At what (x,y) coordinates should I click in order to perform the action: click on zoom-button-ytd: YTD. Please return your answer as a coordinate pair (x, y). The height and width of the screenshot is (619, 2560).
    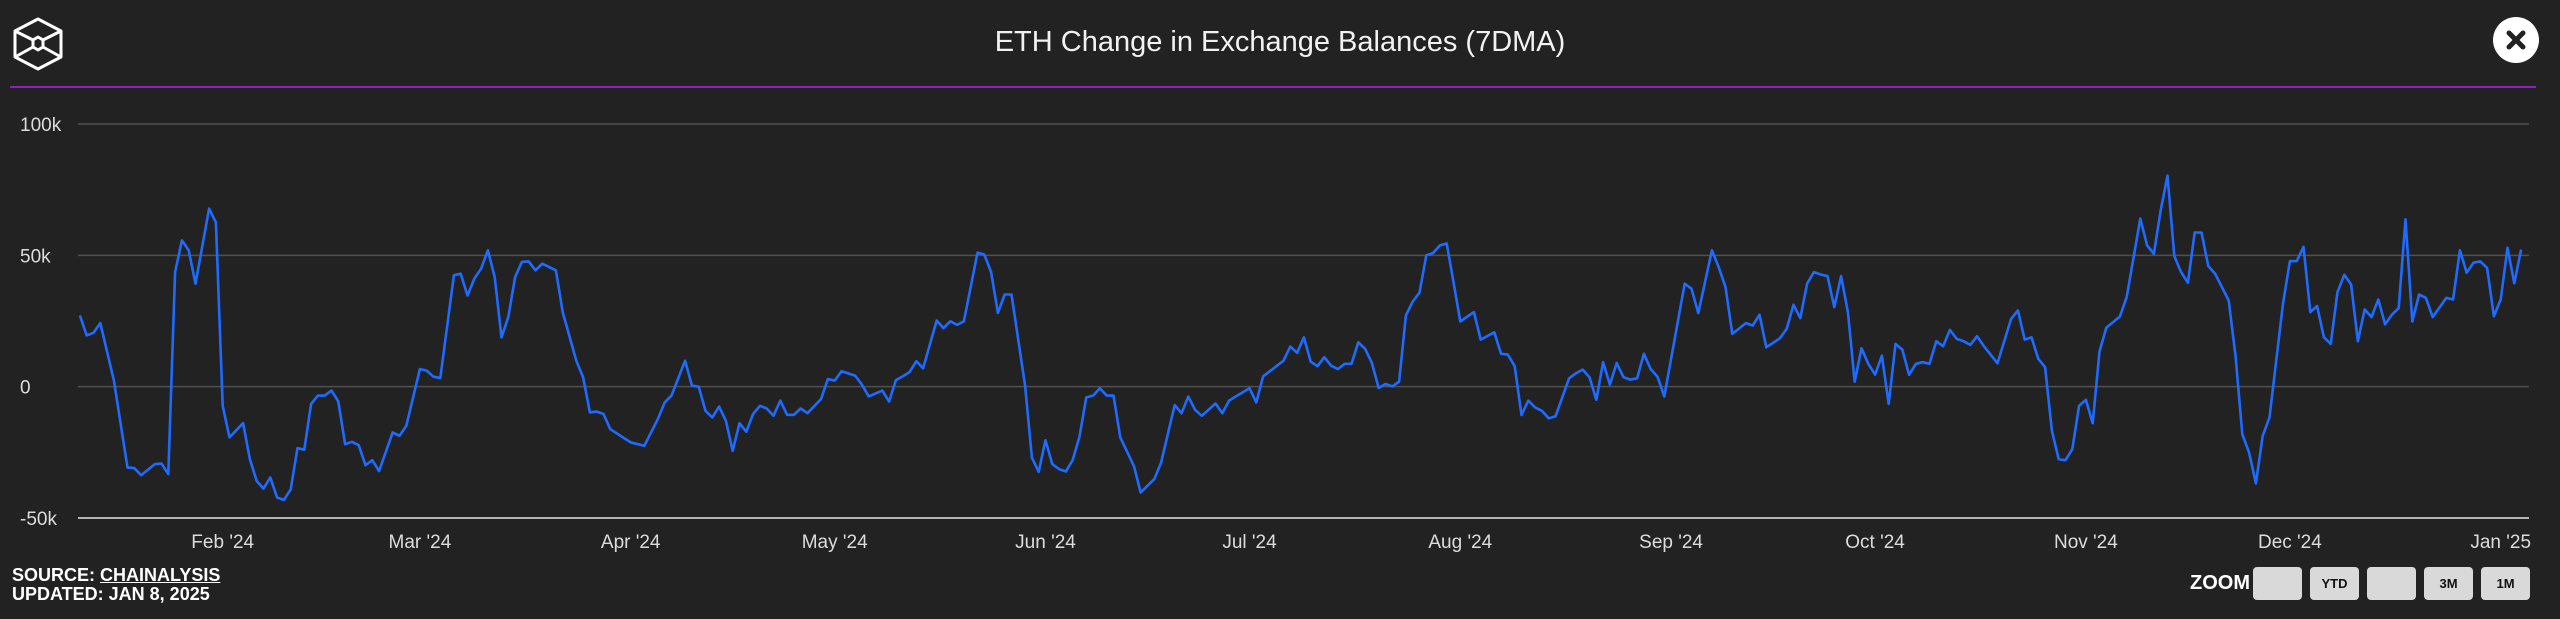
    Looking at the image, I should click on (2334, 583).